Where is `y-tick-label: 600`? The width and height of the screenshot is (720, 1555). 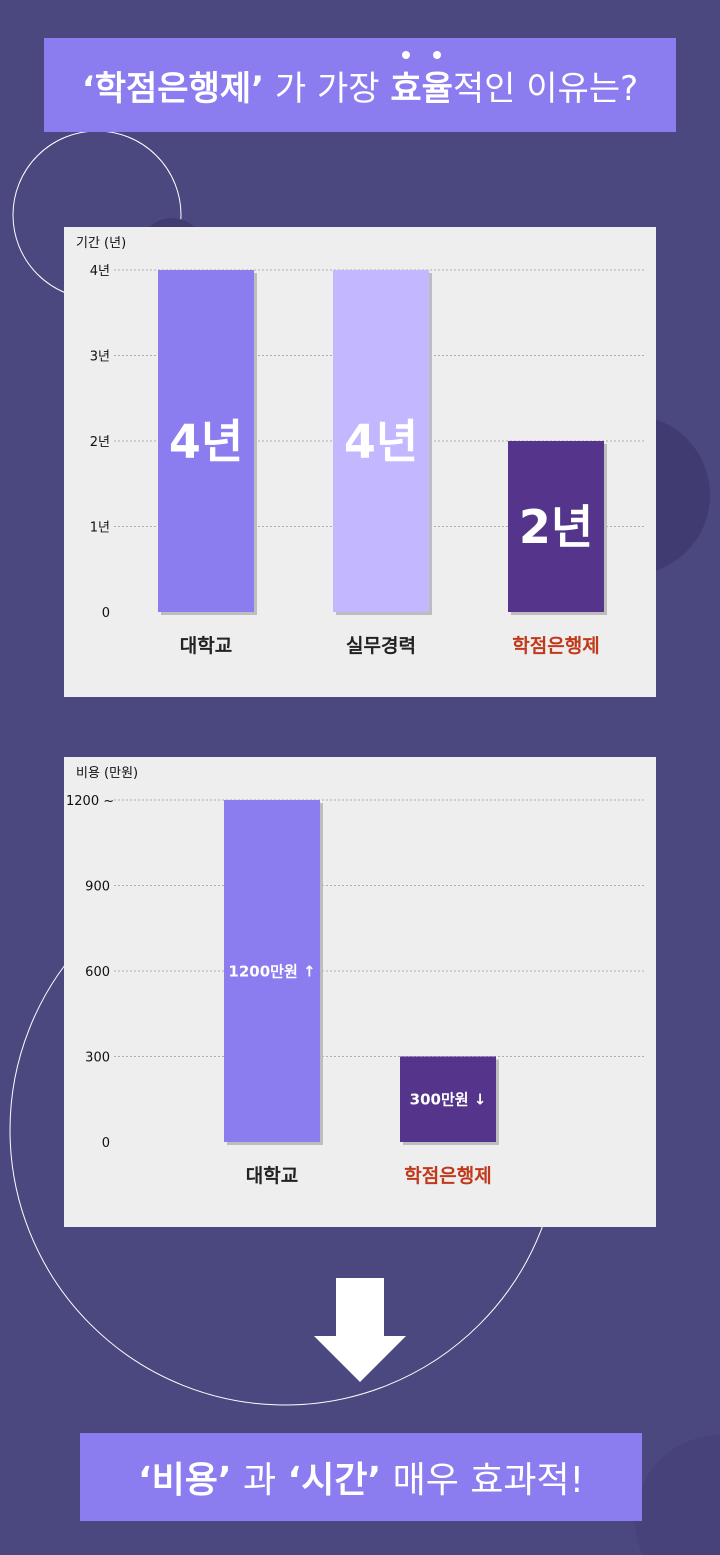 y-tick-label: 600 is located at coordinates (97, 972).